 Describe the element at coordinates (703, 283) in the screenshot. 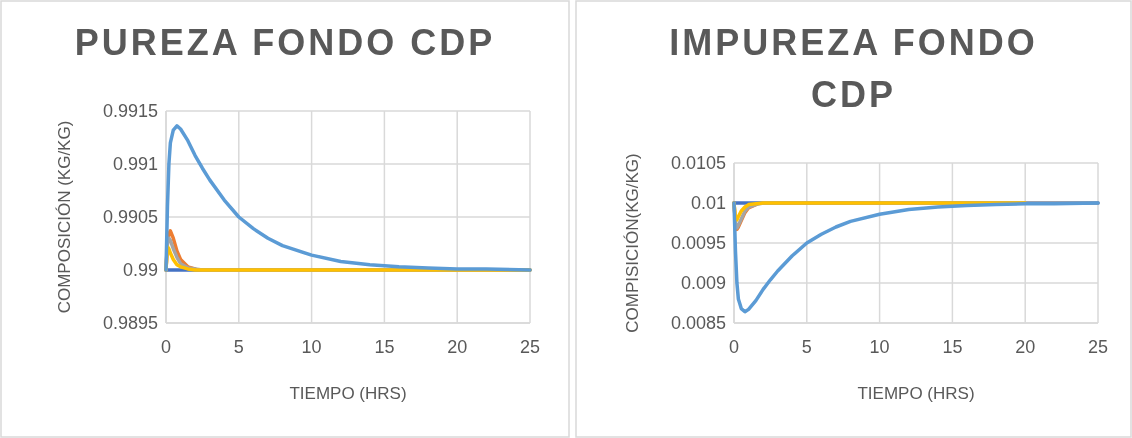

I see `y-tick-label: 0.009` at that location.